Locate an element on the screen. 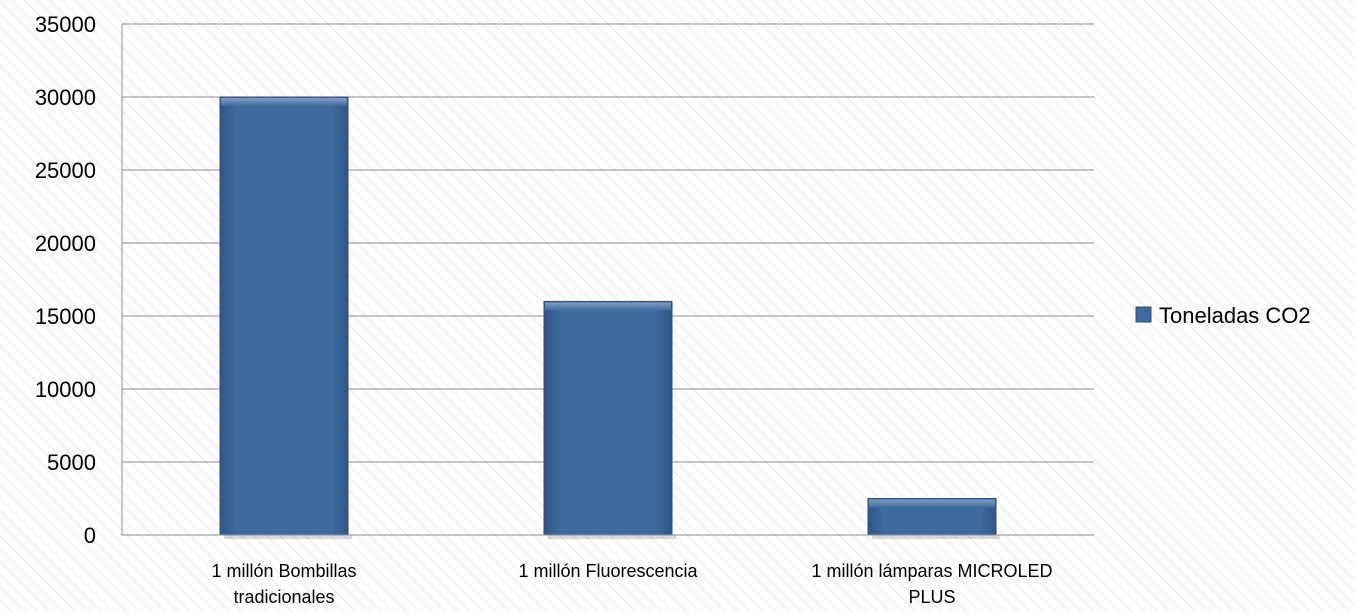  y-tick-label: 30000 is located at coordinates (65, 97).